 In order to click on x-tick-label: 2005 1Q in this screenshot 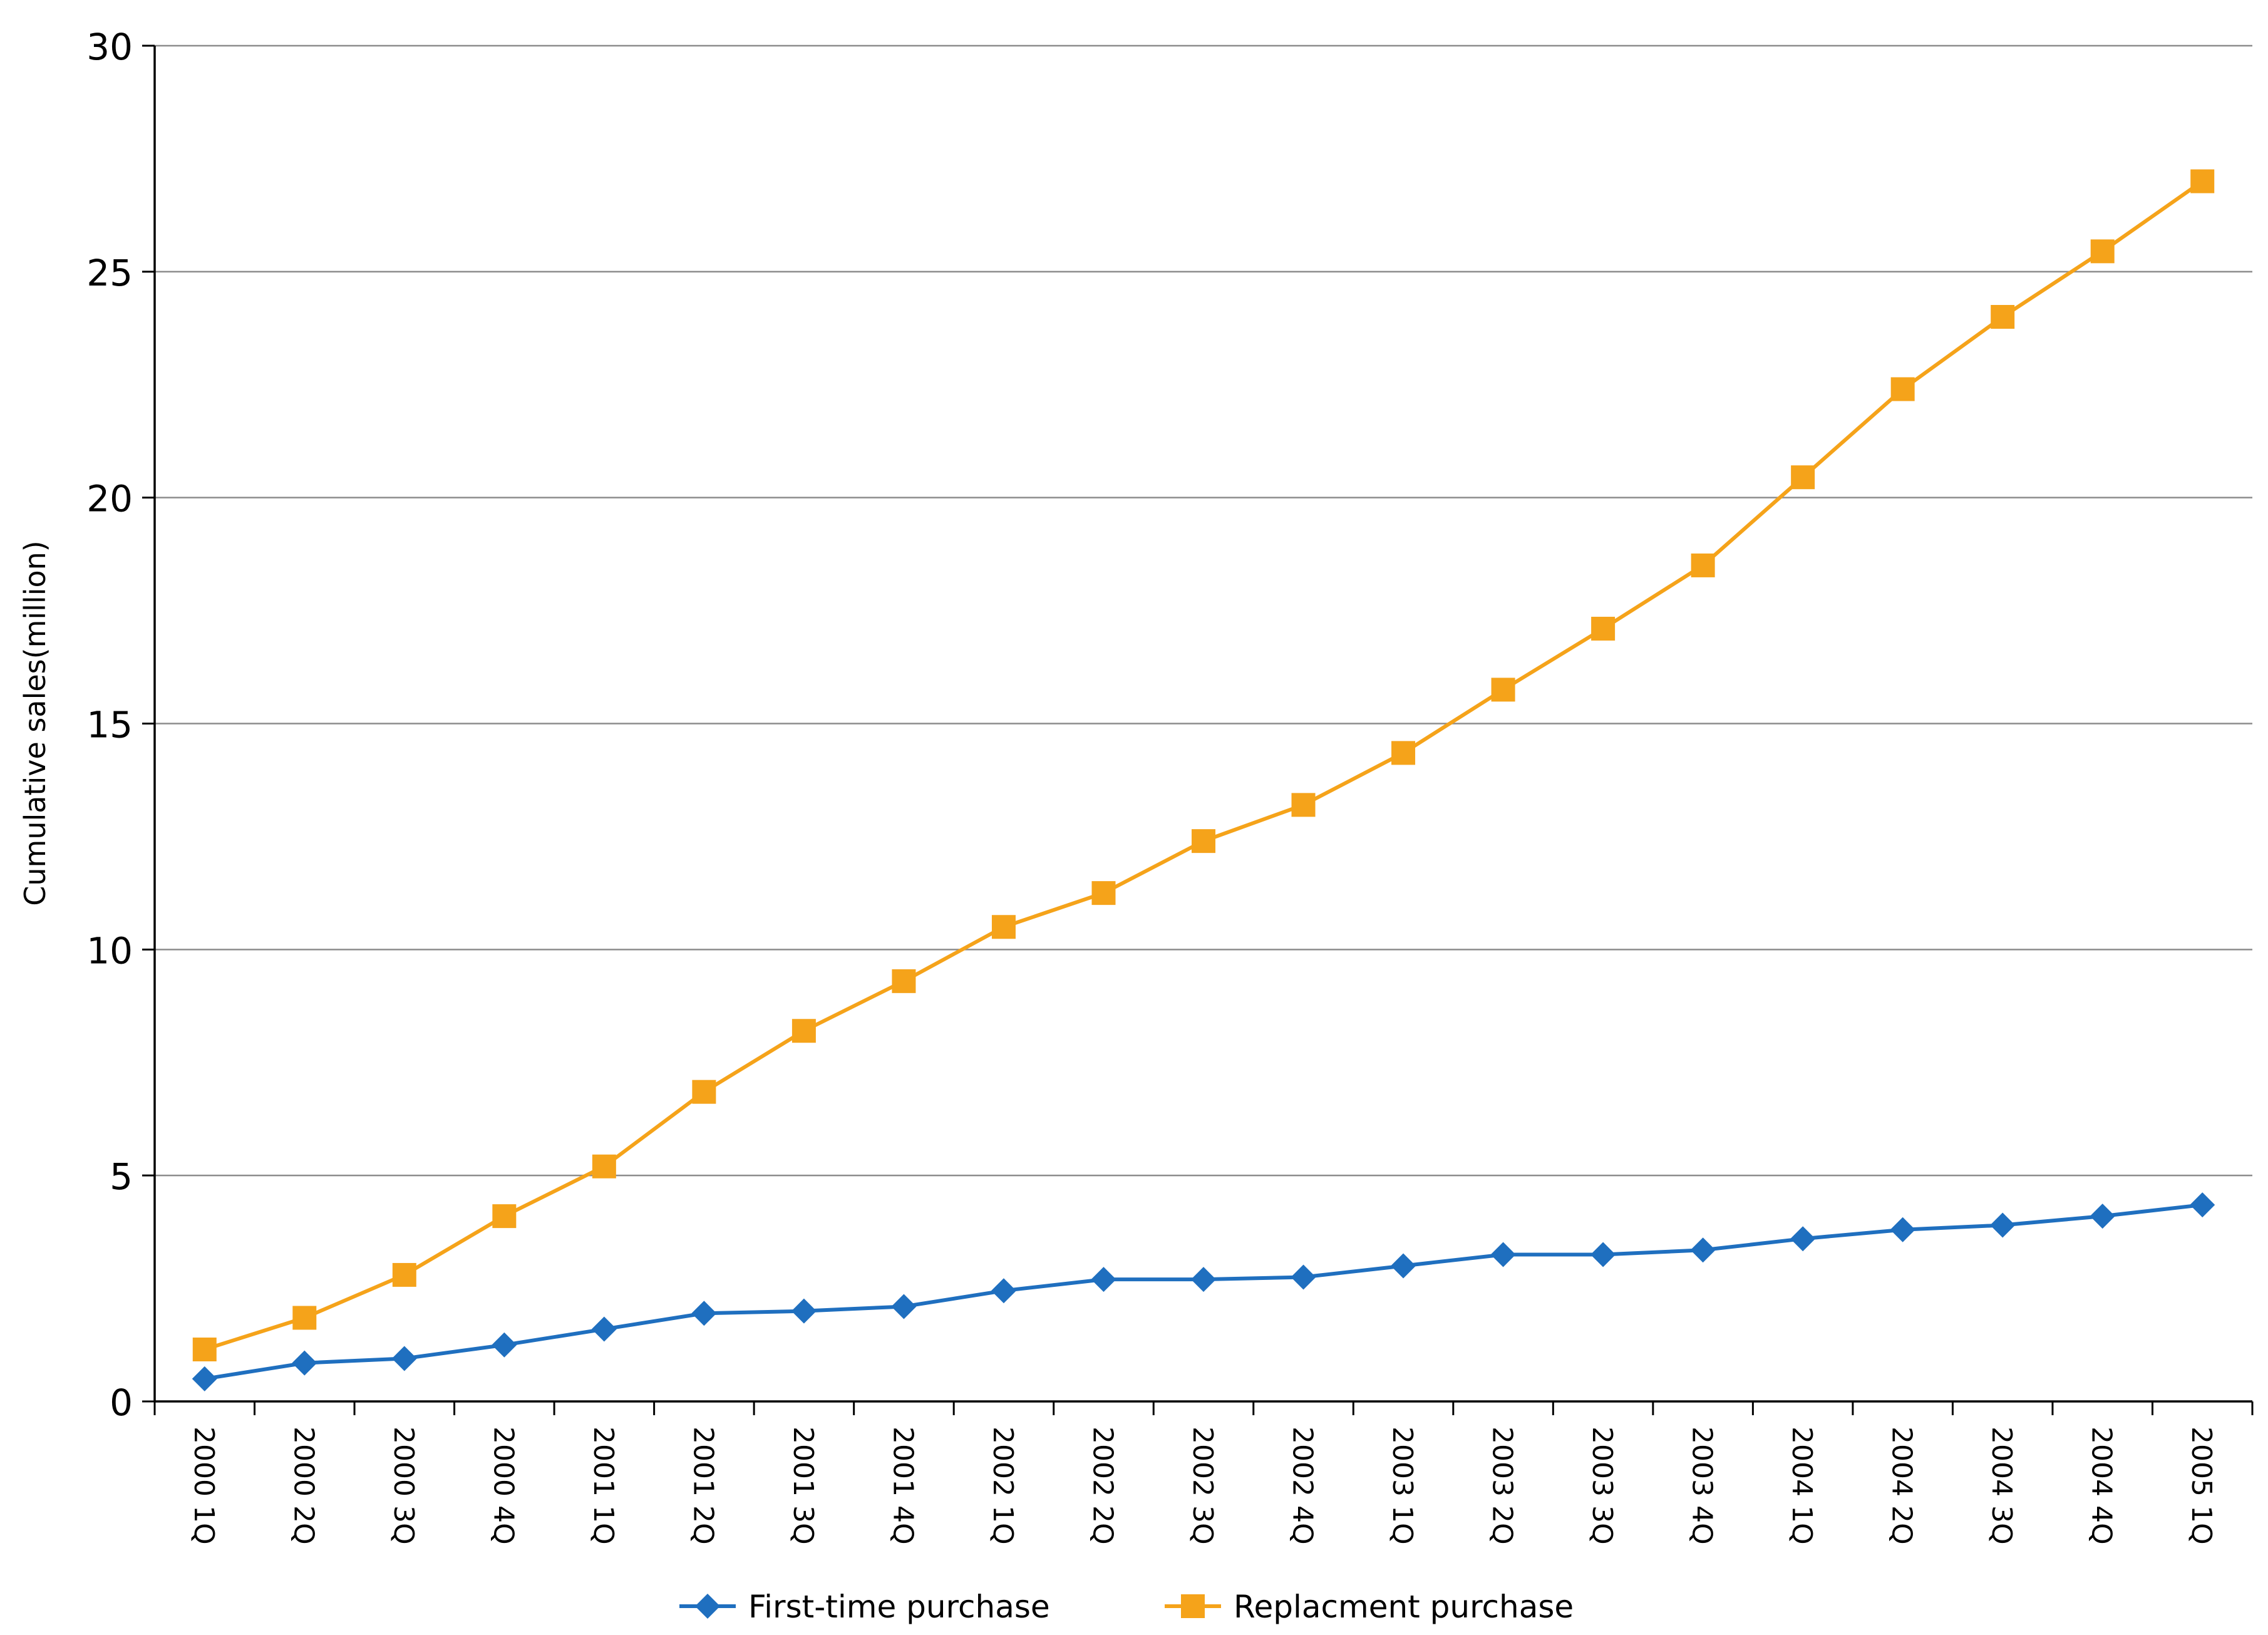, I will do `click(2201, 1485)`.